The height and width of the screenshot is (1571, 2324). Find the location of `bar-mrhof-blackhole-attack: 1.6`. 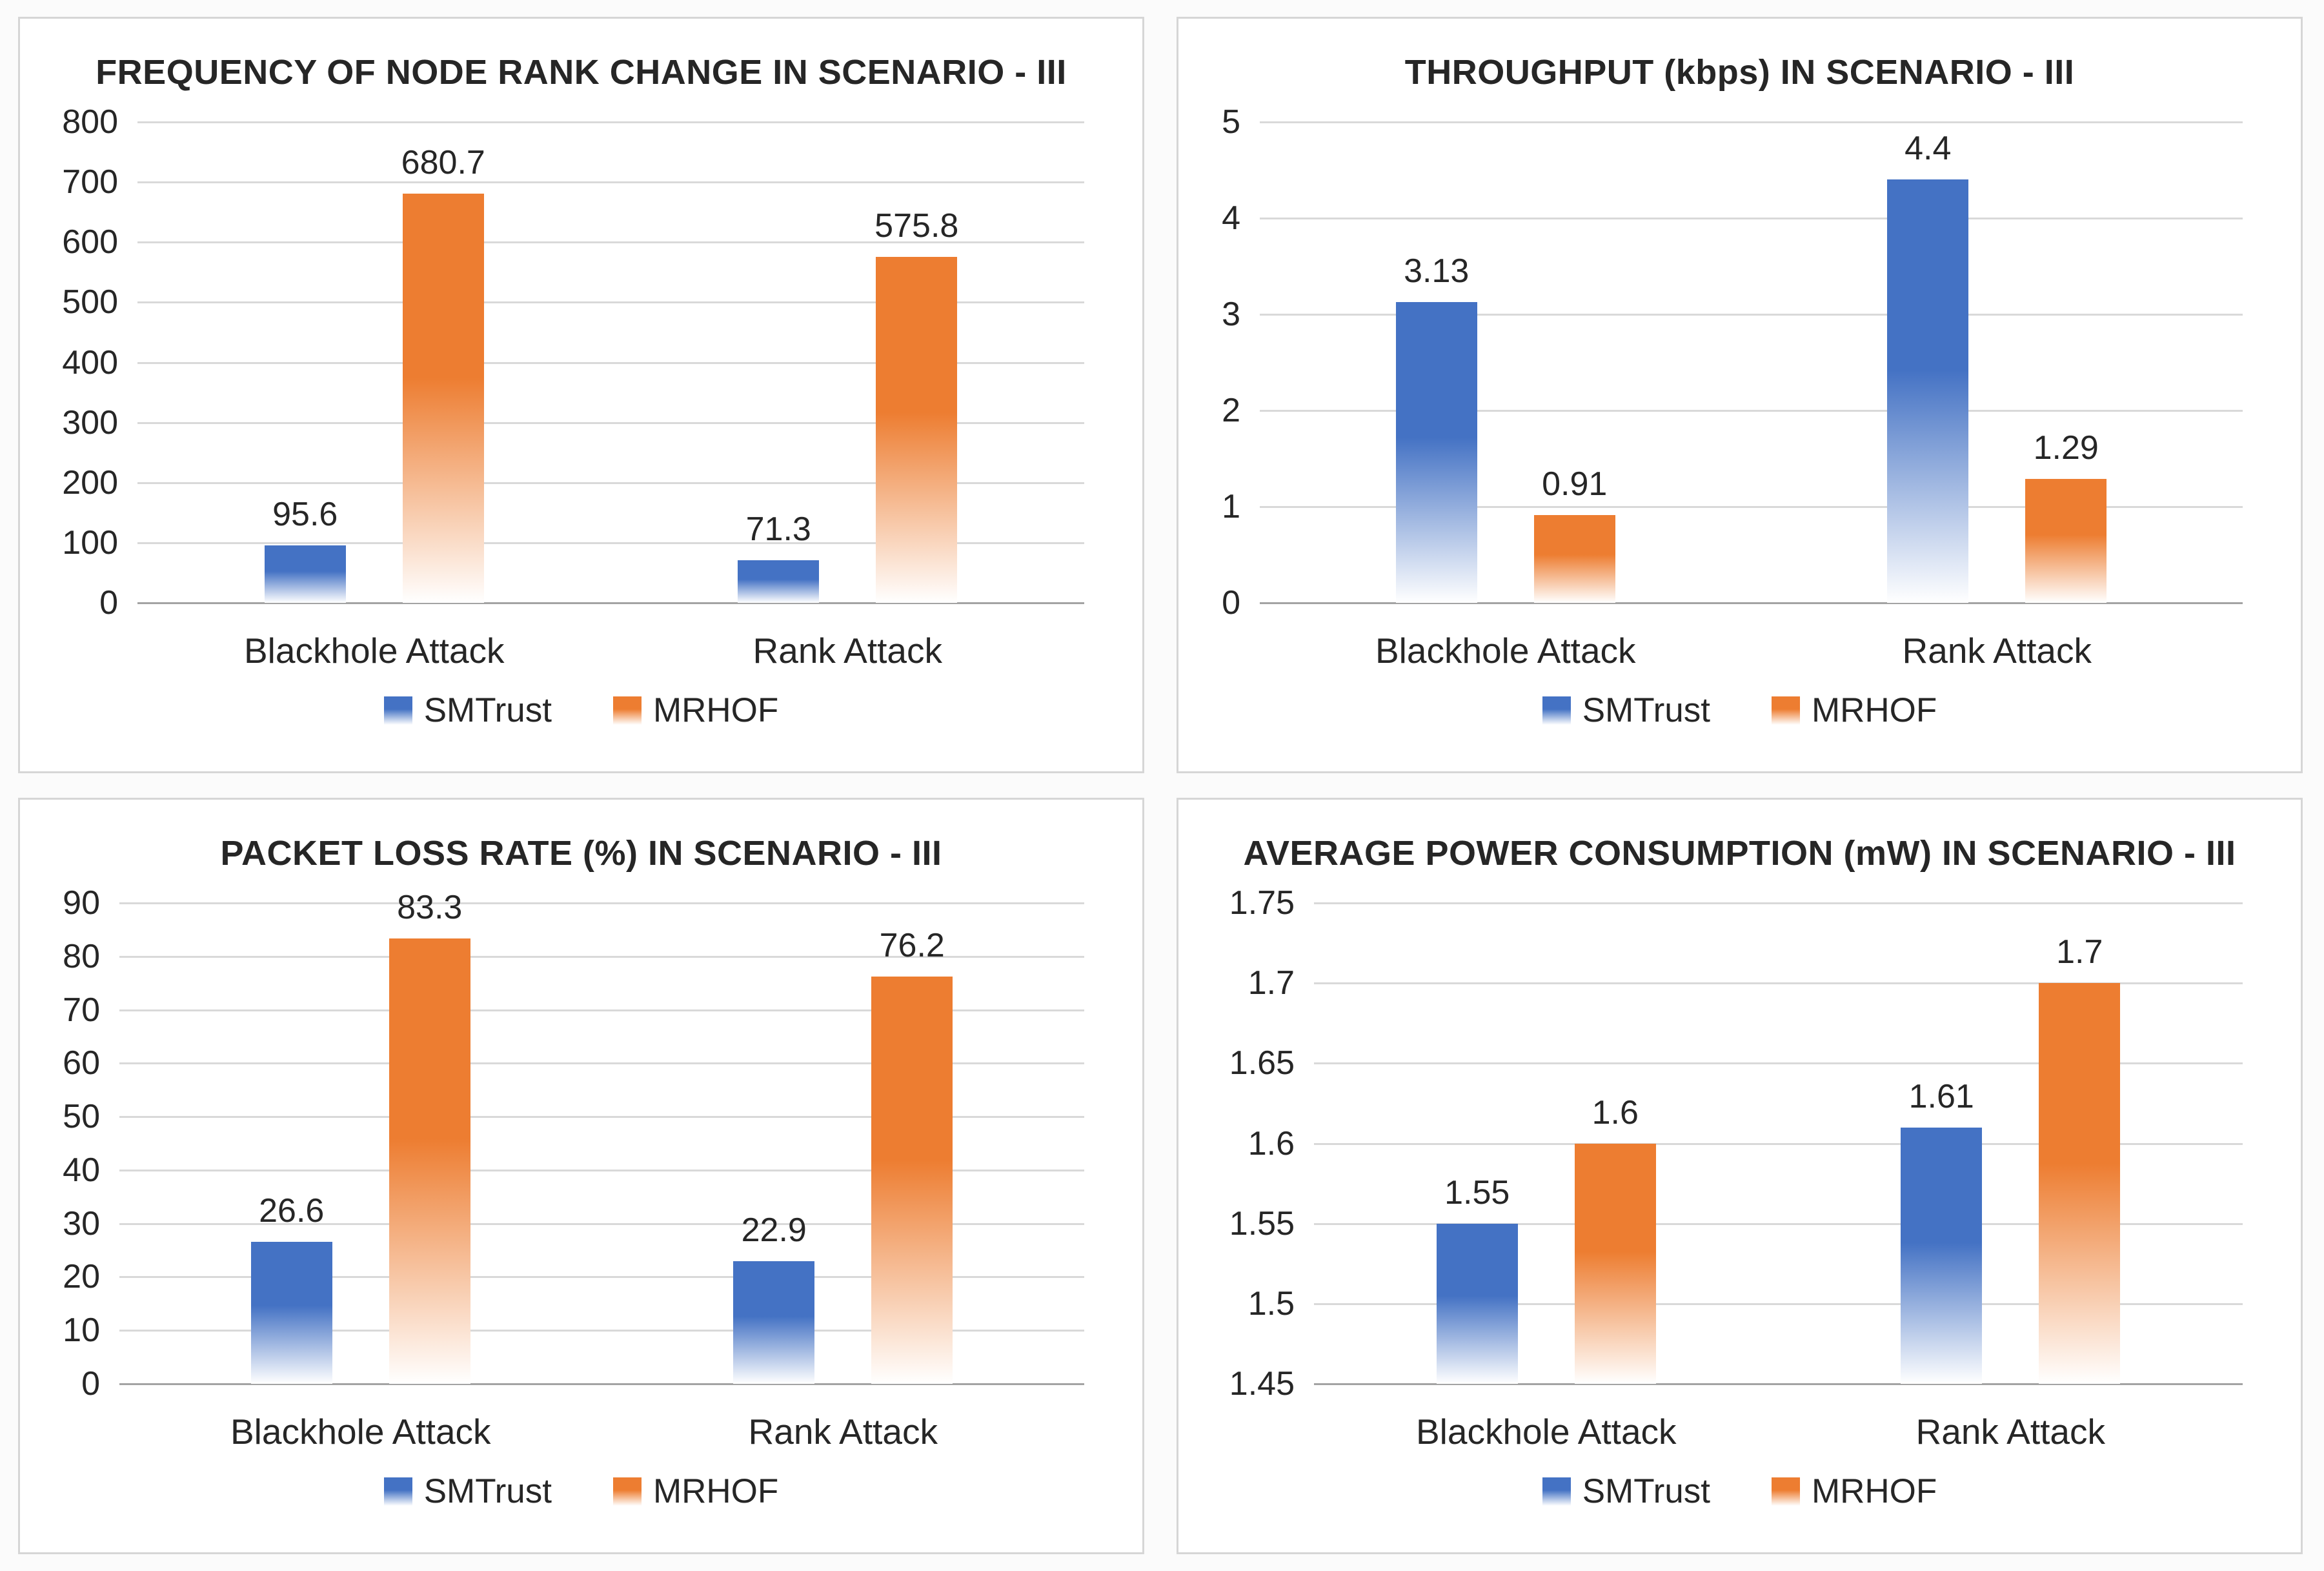

bar-mrhof-blackhole-attack: 1.6 is located at coordinates (1615, 1239).